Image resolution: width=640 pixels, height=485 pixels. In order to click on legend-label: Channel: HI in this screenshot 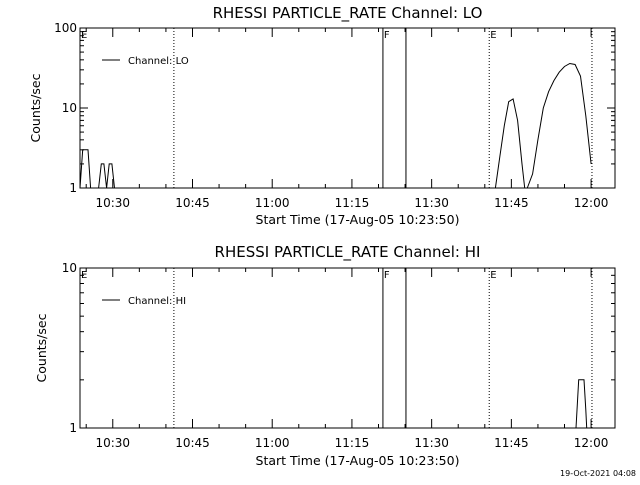, I will do `click(157, 301)`.